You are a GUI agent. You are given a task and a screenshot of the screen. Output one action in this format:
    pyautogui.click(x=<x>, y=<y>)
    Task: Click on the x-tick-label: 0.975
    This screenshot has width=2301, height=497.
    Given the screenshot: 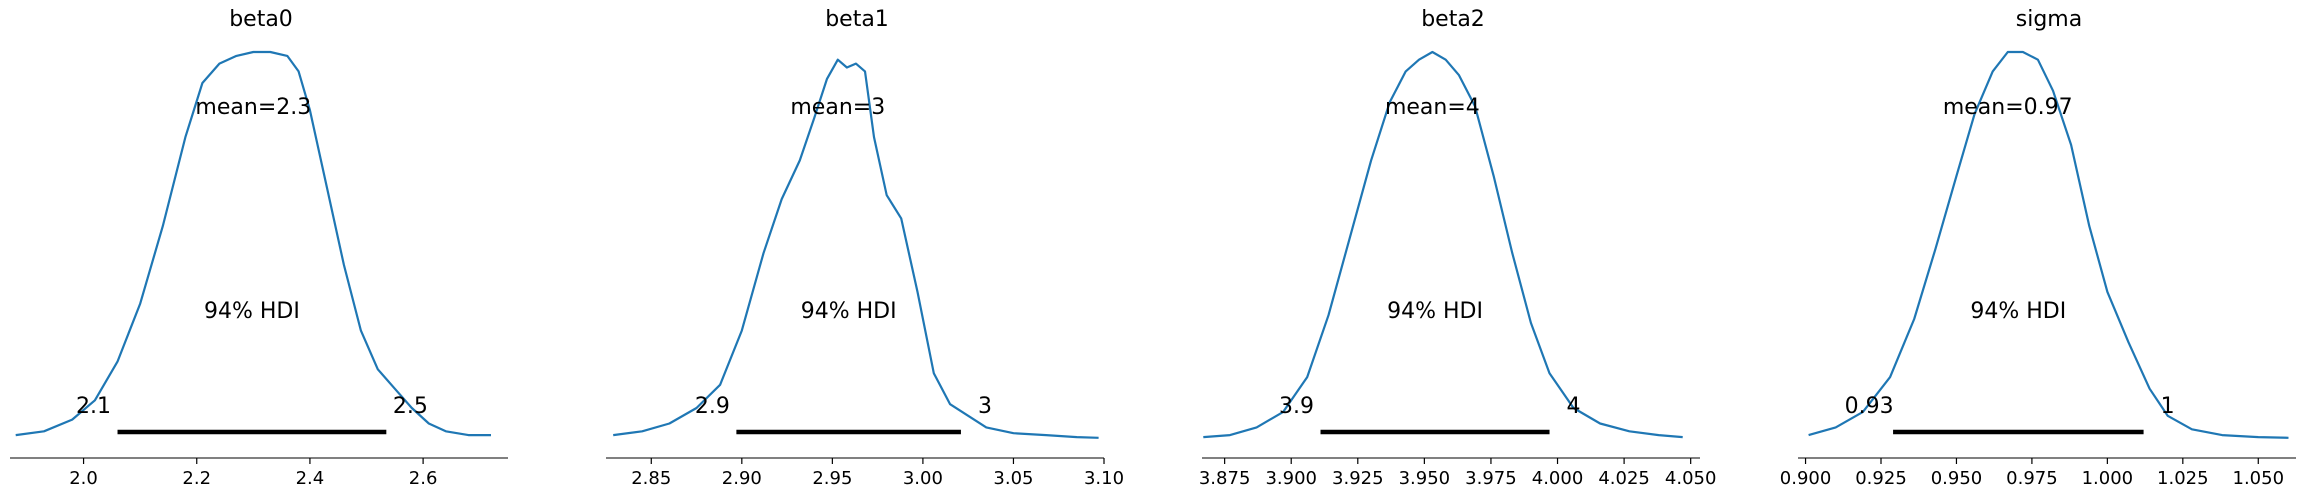 What is the action you would take?
    pyautogui.click(x=2032, y=478)
    